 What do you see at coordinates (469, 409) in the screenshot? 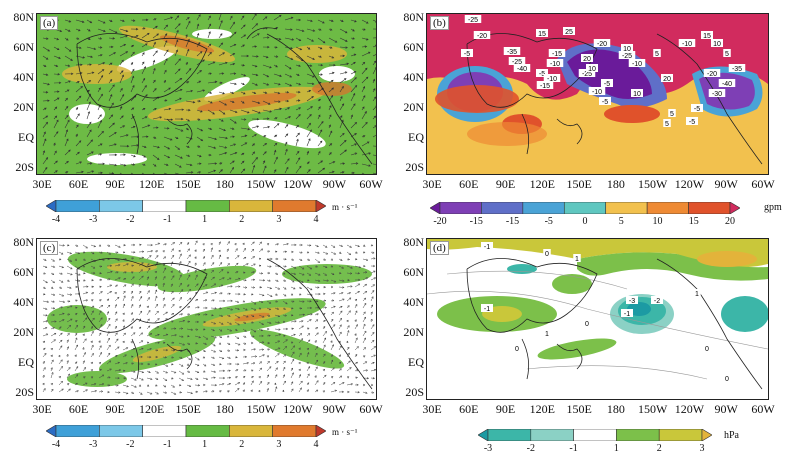
I see `lon-tick: 60E` at bounding box center [469, 409].